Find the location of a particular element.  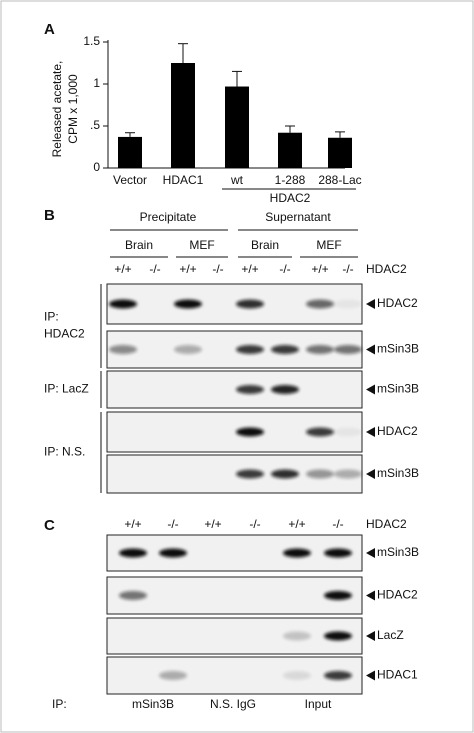

ip-label: IP: LacZ is located at coordinates (66, 389).